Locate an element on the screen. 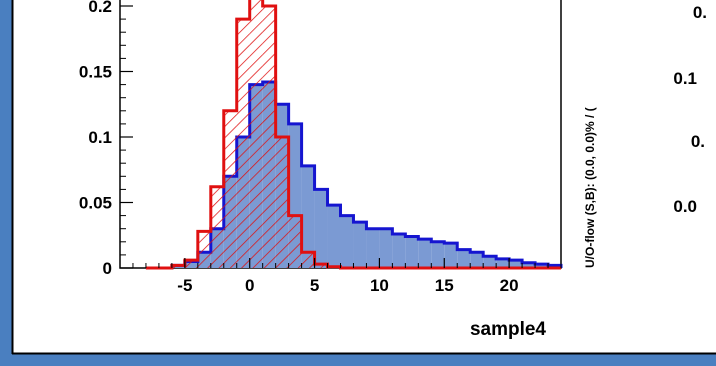  y-tick-label: 0.1 is located at coordinates (100, 137).